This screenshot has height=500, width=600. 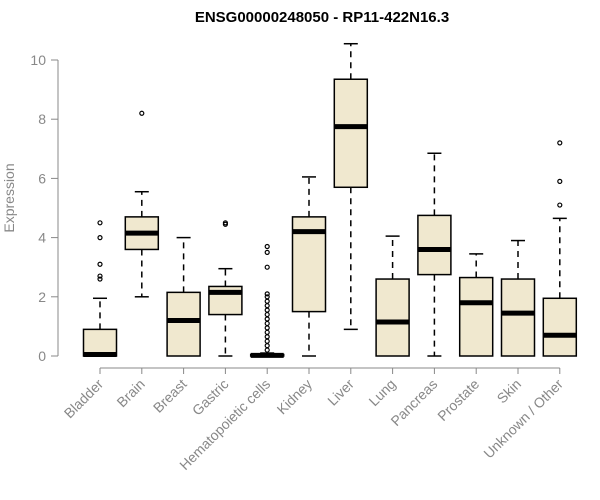 I want to click on box-unknown-other, so click(x=560, y=248).